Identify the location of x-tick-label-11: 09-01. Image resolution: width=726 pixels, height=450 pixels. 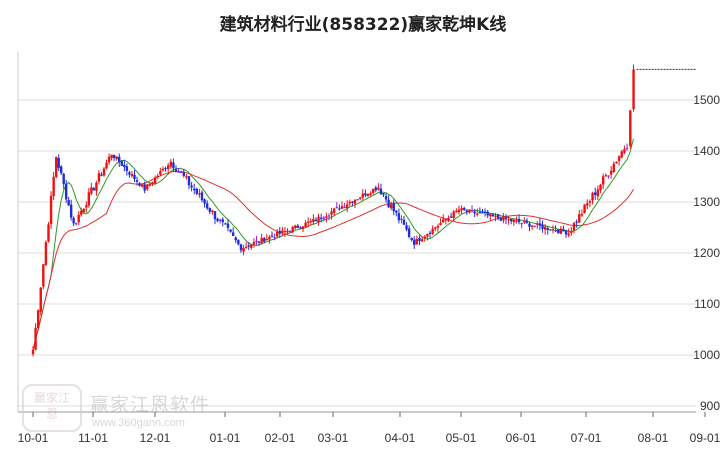
(705, 438).